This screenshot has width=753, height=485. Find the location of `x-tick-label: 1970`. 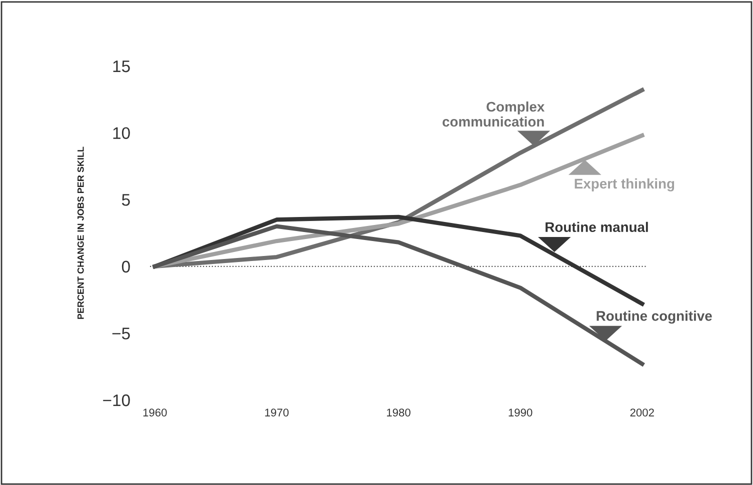

x-tick-label: 1970 is located at coordinates (277, 412).